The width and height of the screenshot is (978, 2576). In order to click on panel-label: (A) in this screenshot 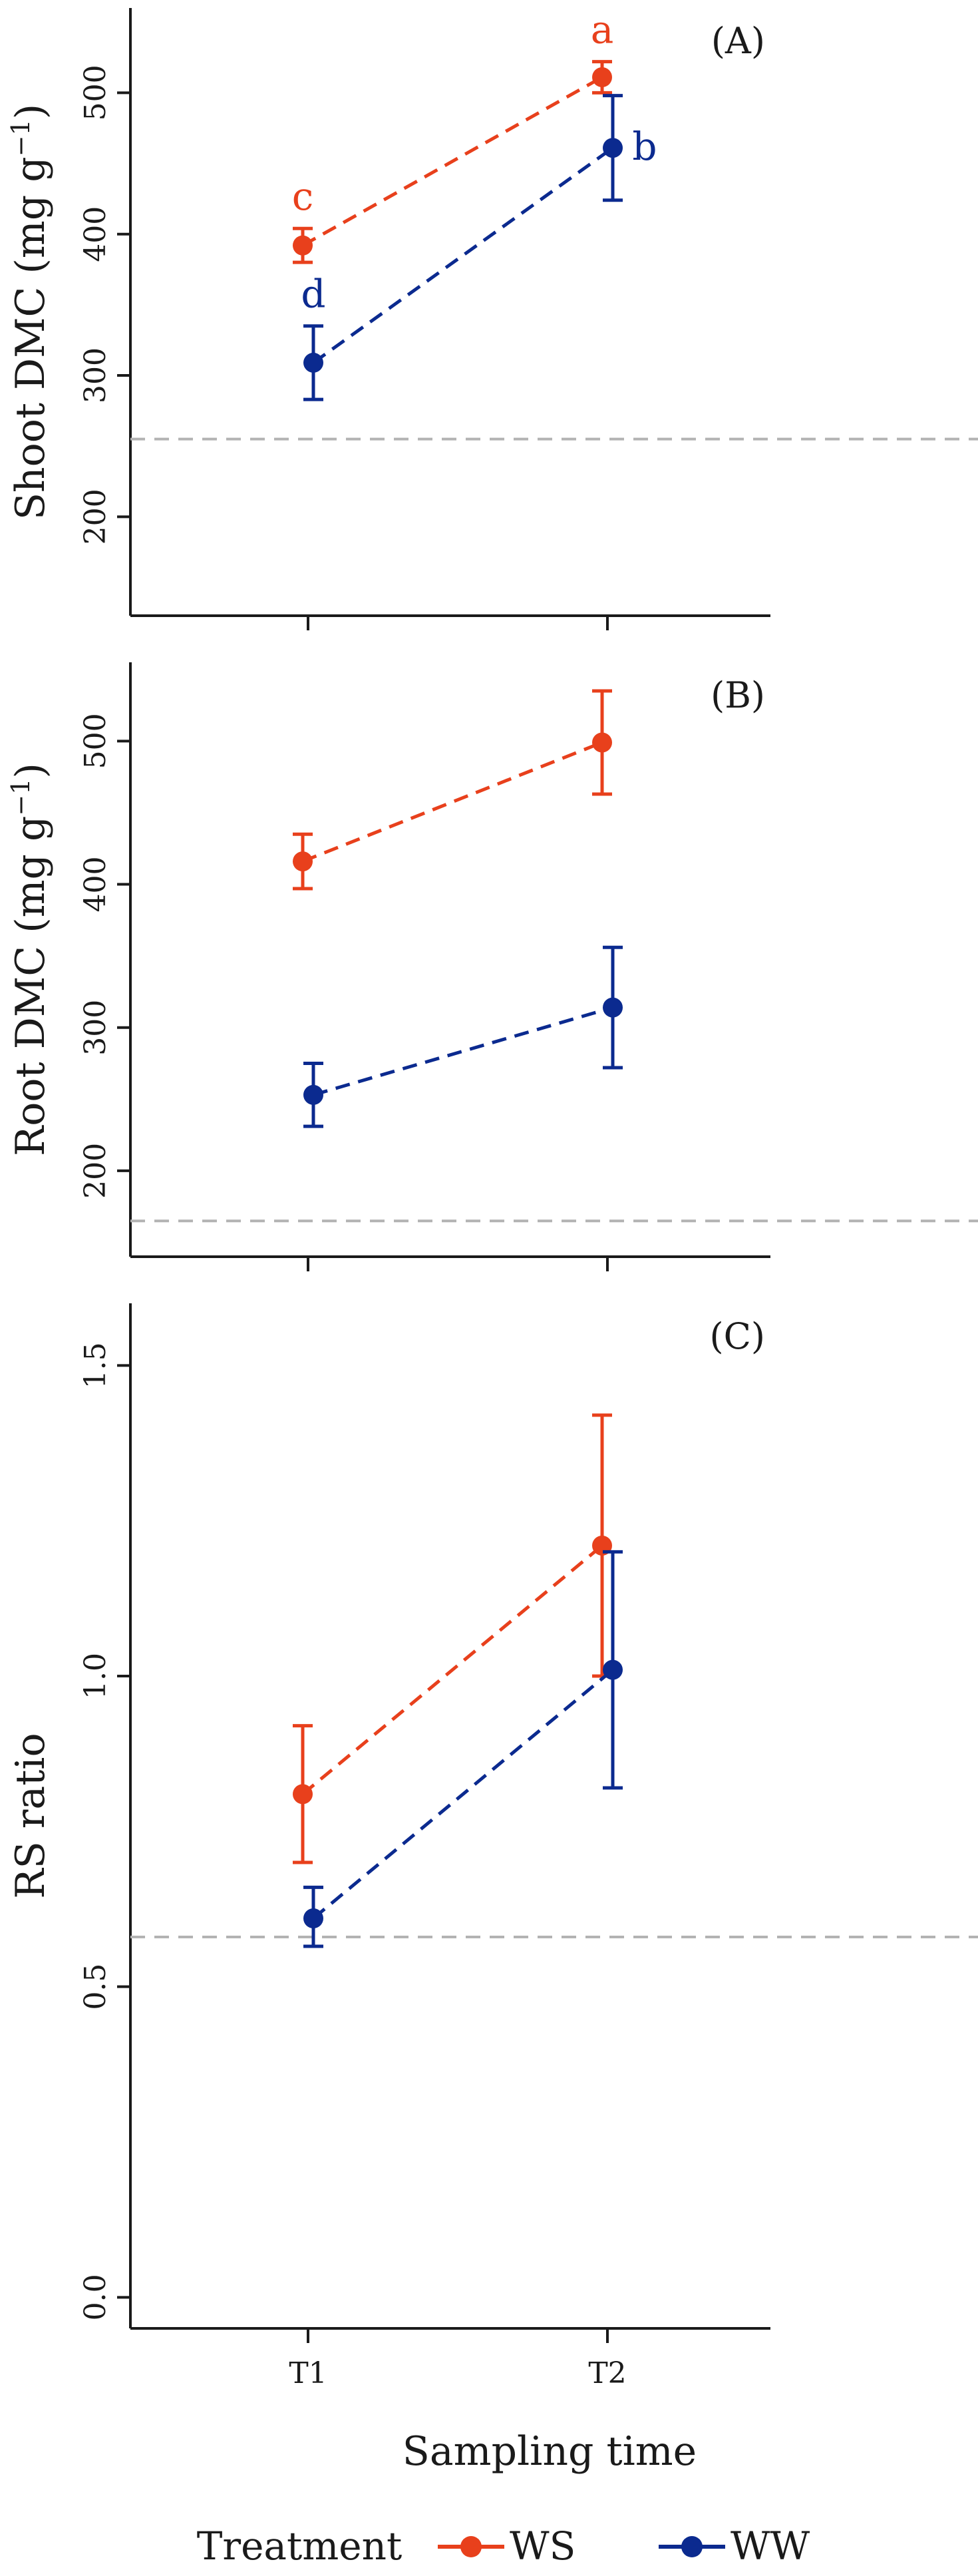, I will do `click(738, 41)`.